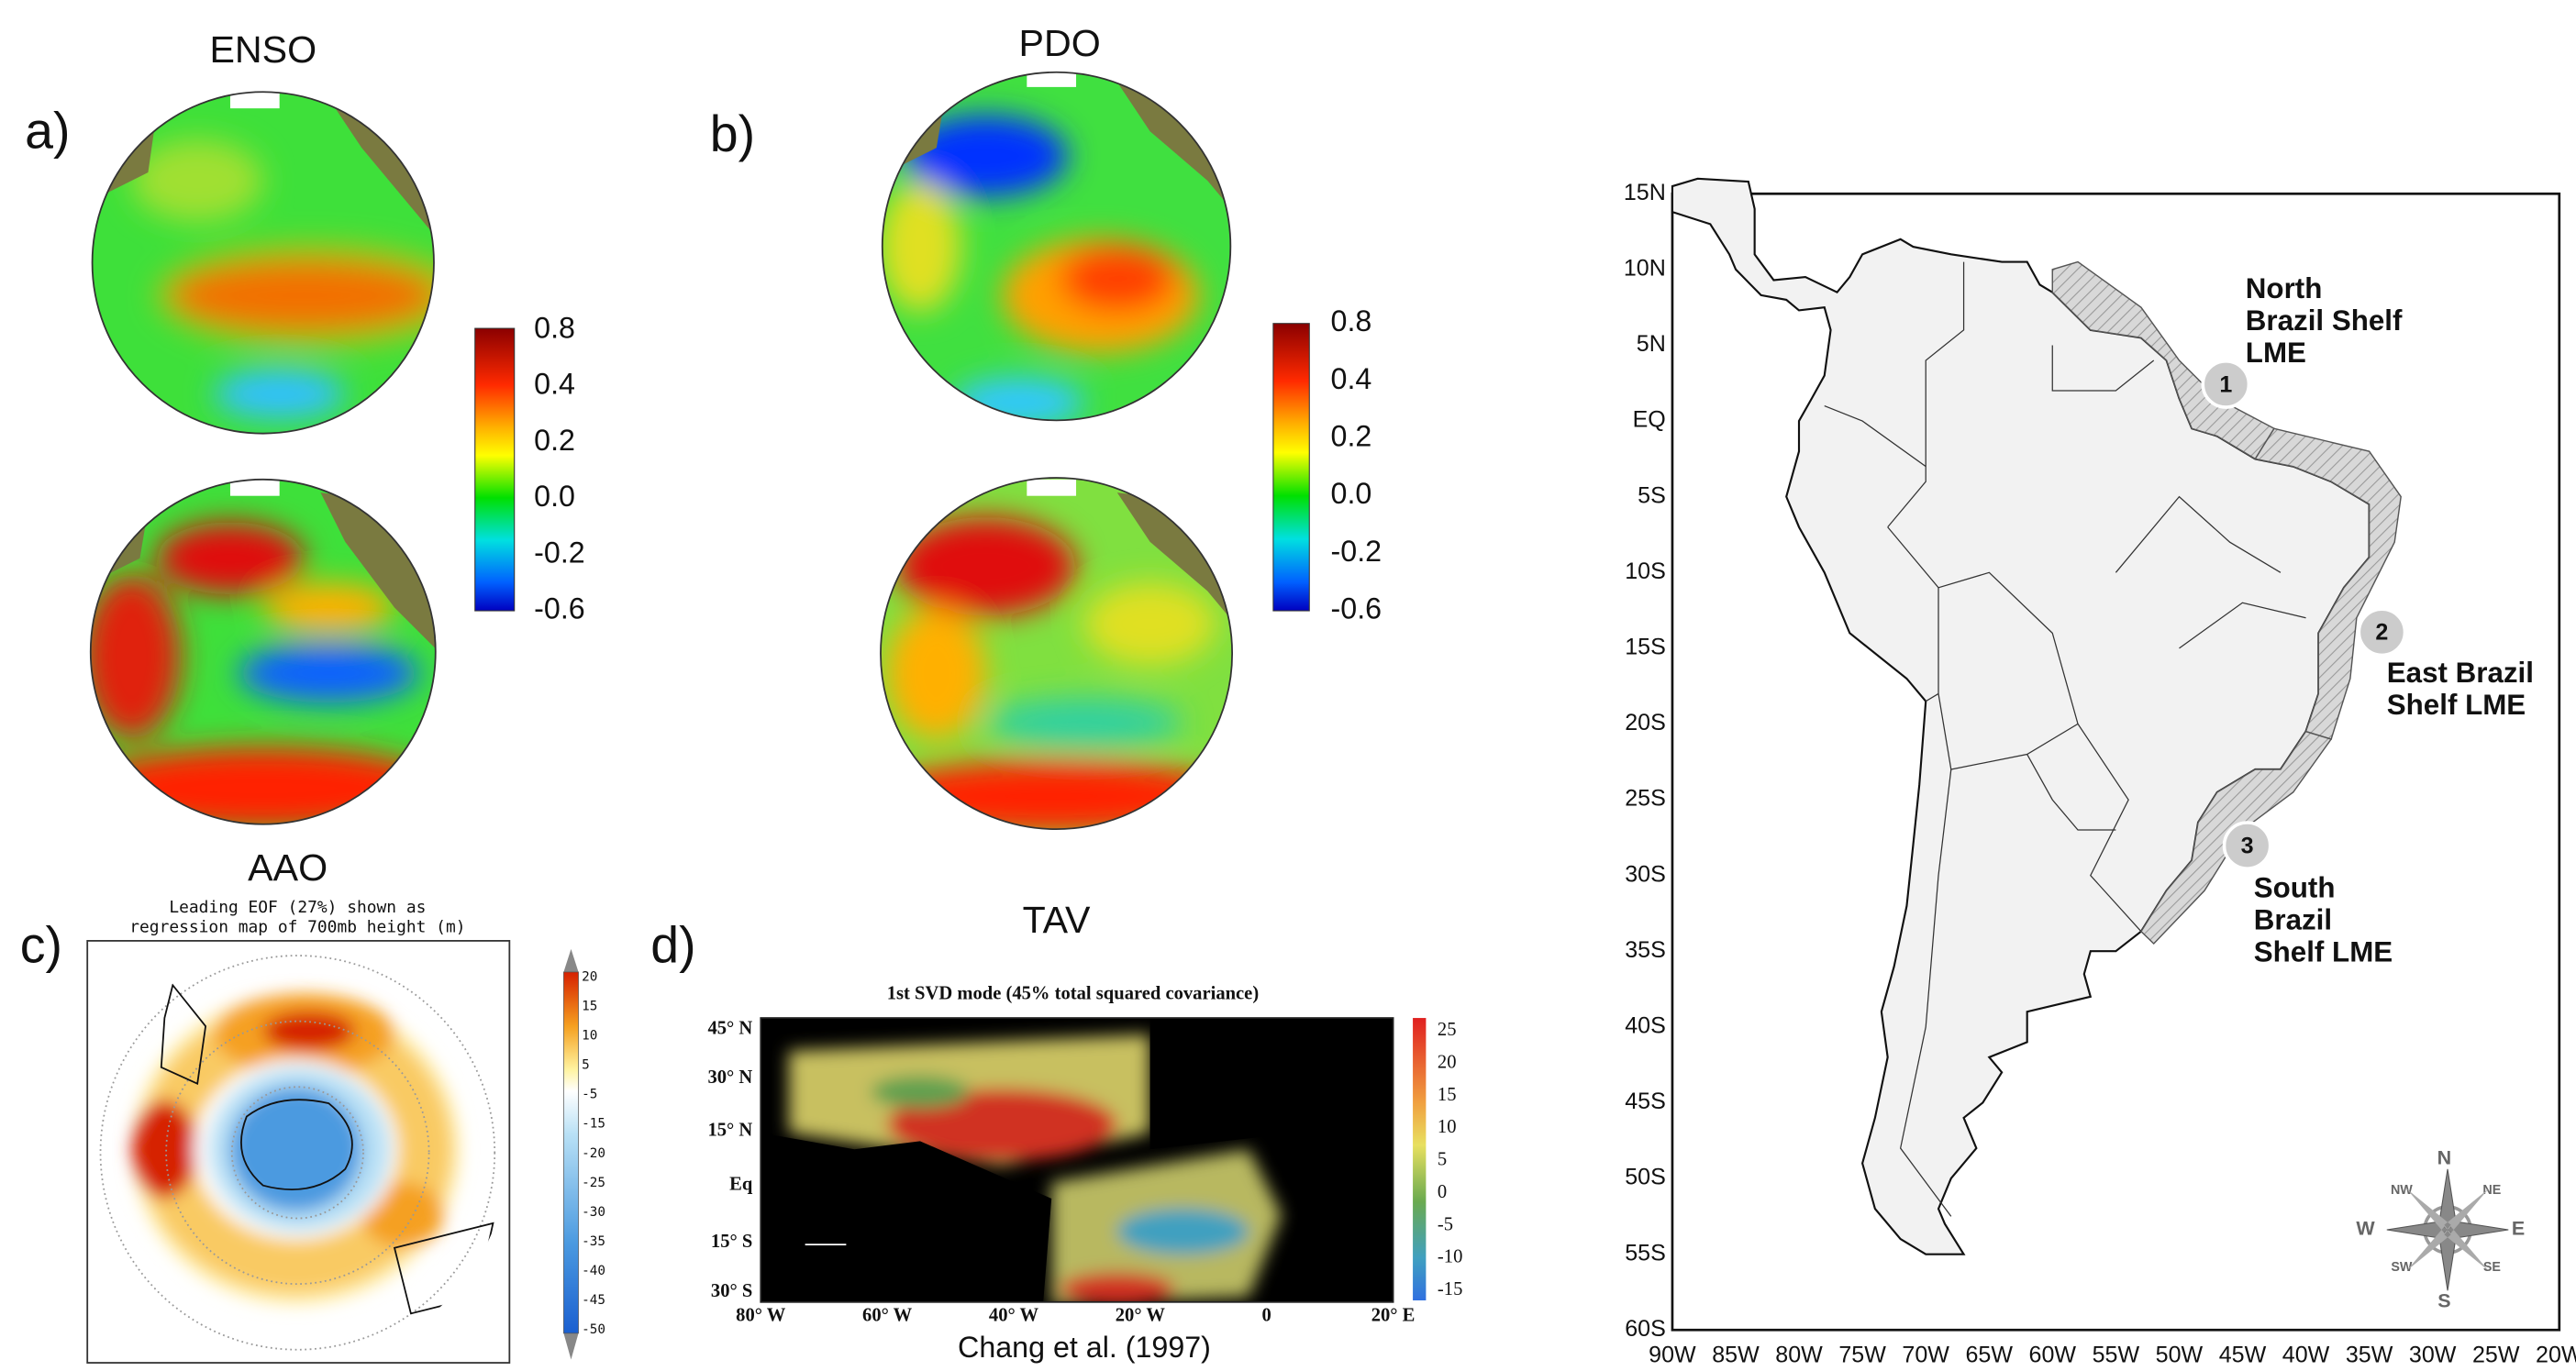 The width and height of the screenshot is (2576, 1371). Describe the element at coordinates (1649, 420) in the screenshot. I see `lat-label: EQ` at that location.